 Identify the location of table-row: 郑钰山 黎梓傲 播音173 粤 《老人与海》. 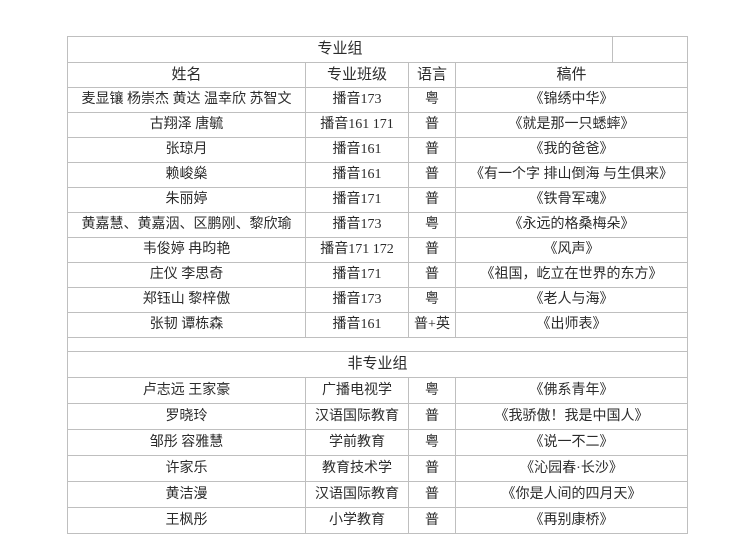
(378, 300).